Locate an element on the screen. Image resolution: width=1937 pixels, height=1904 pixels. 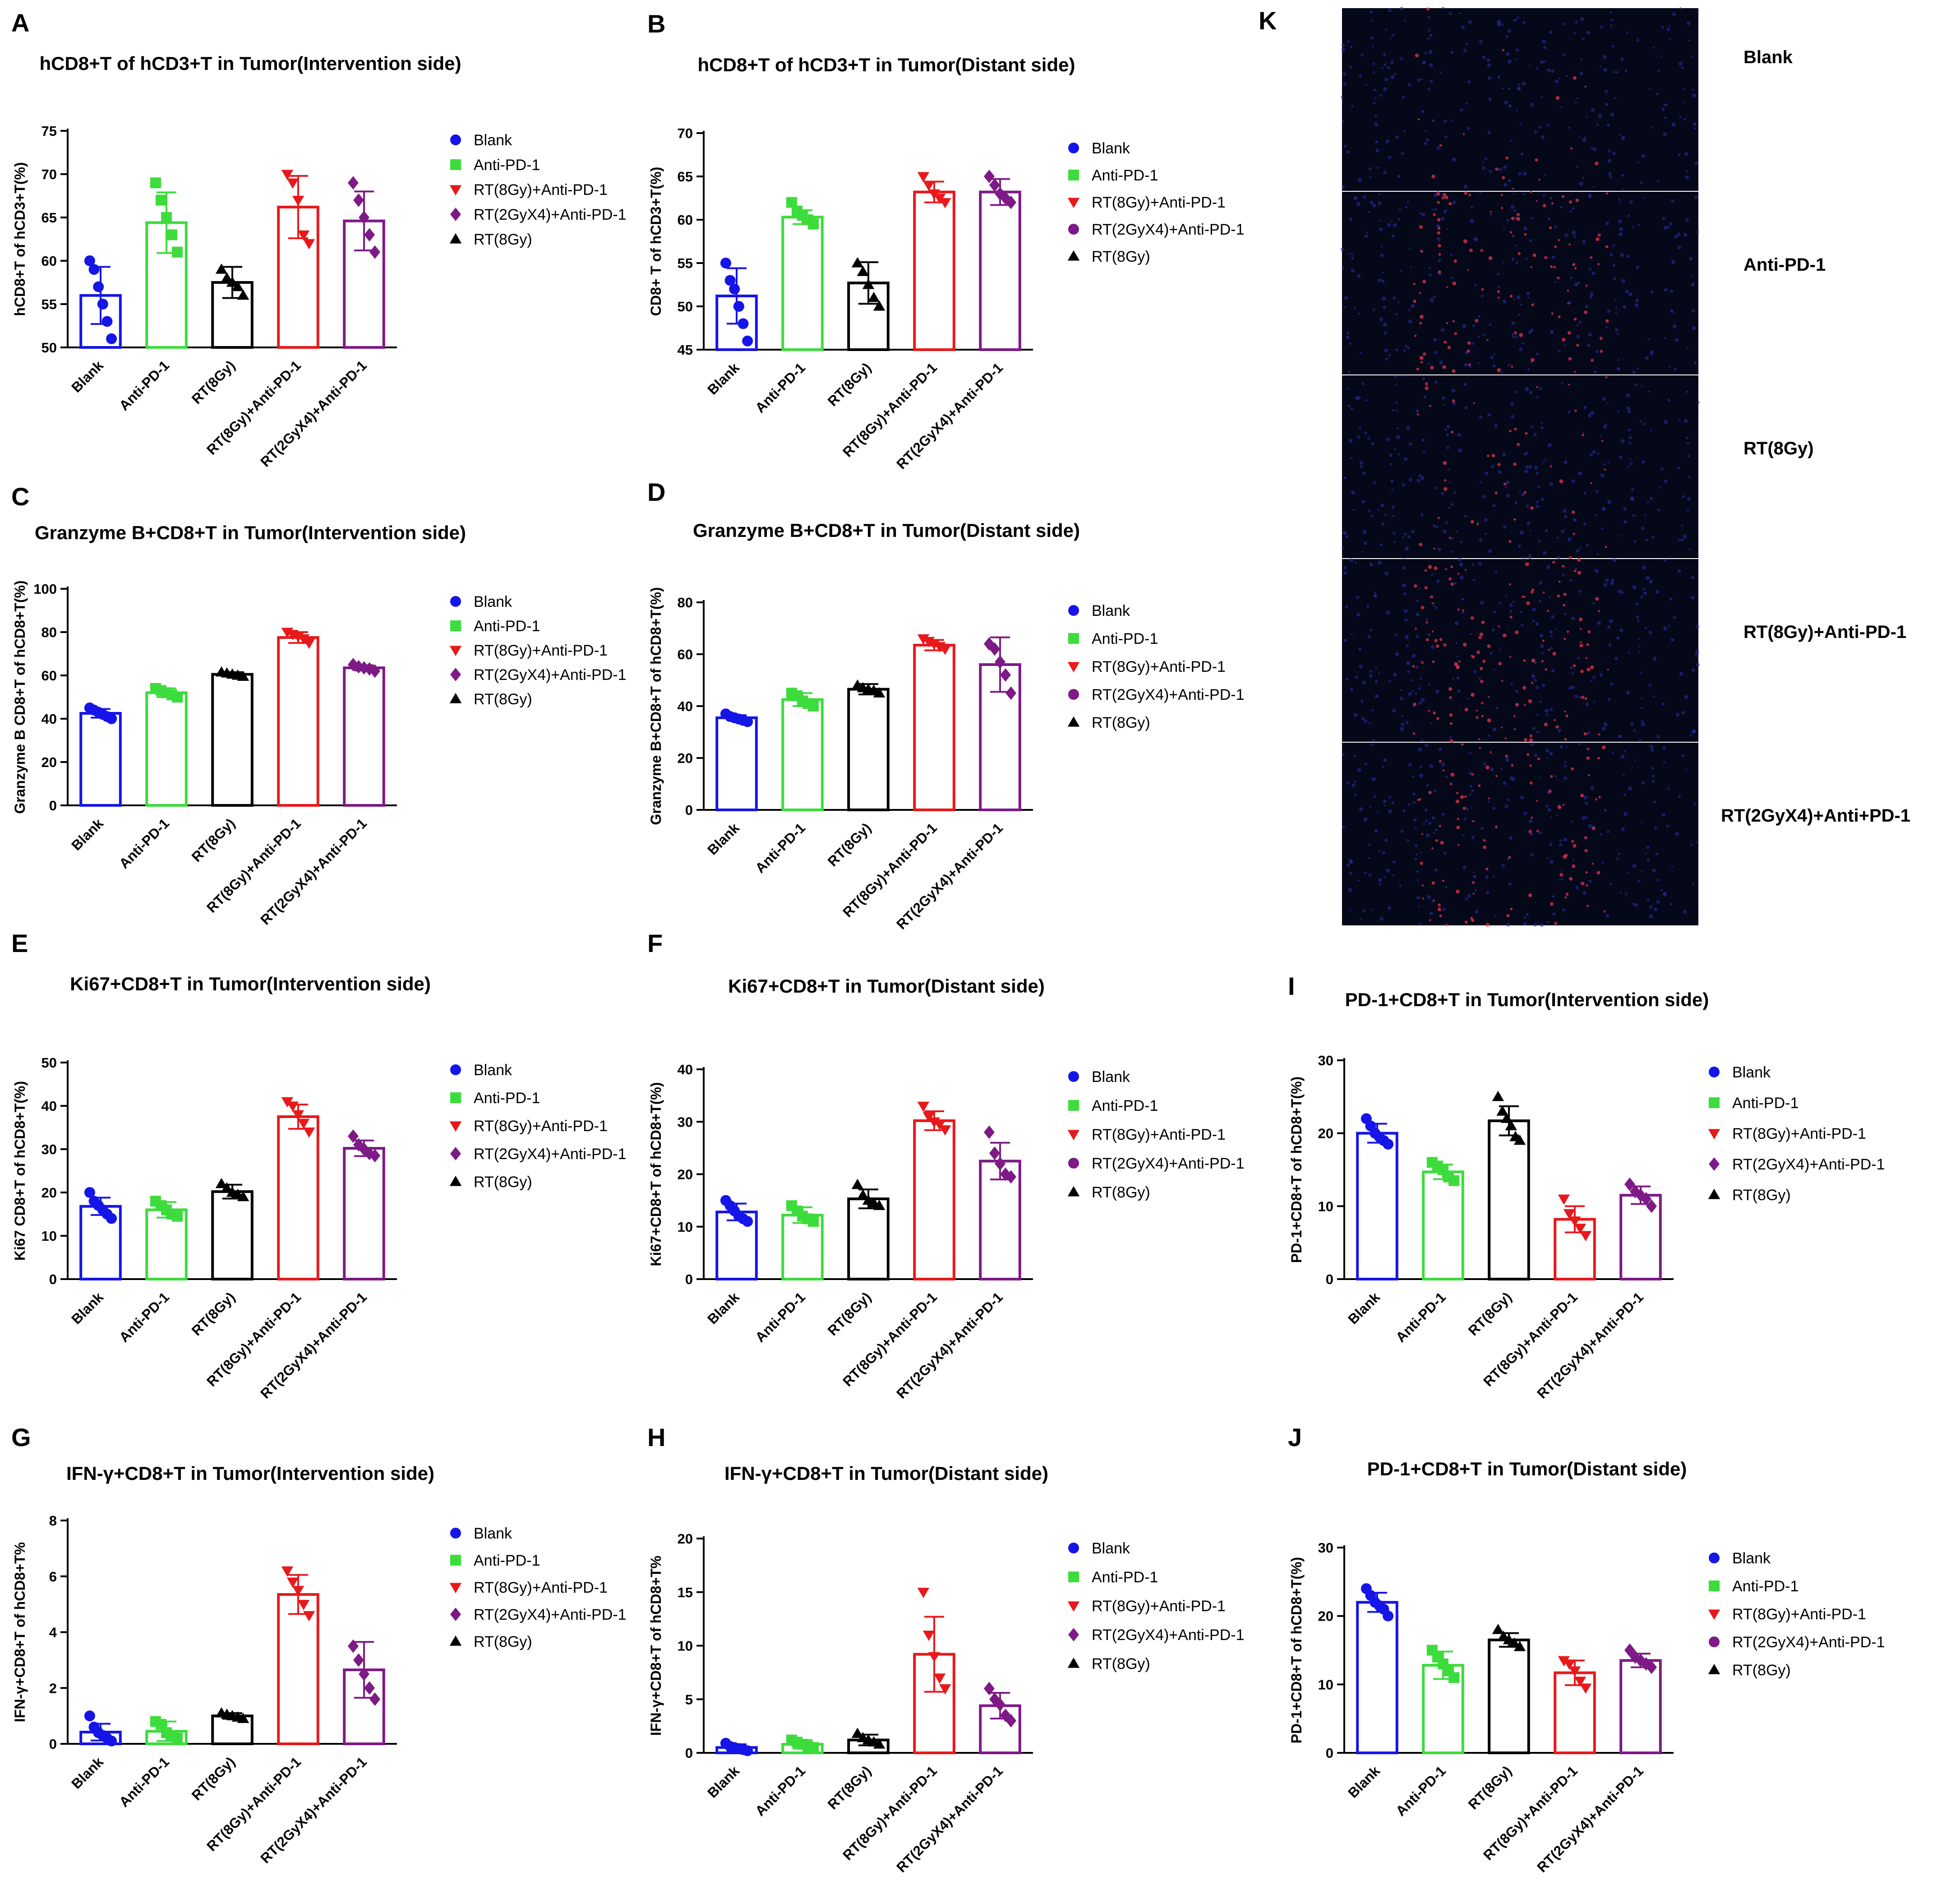
x-category-label: Anti-PD-1 is located at coordinates (144, 843).